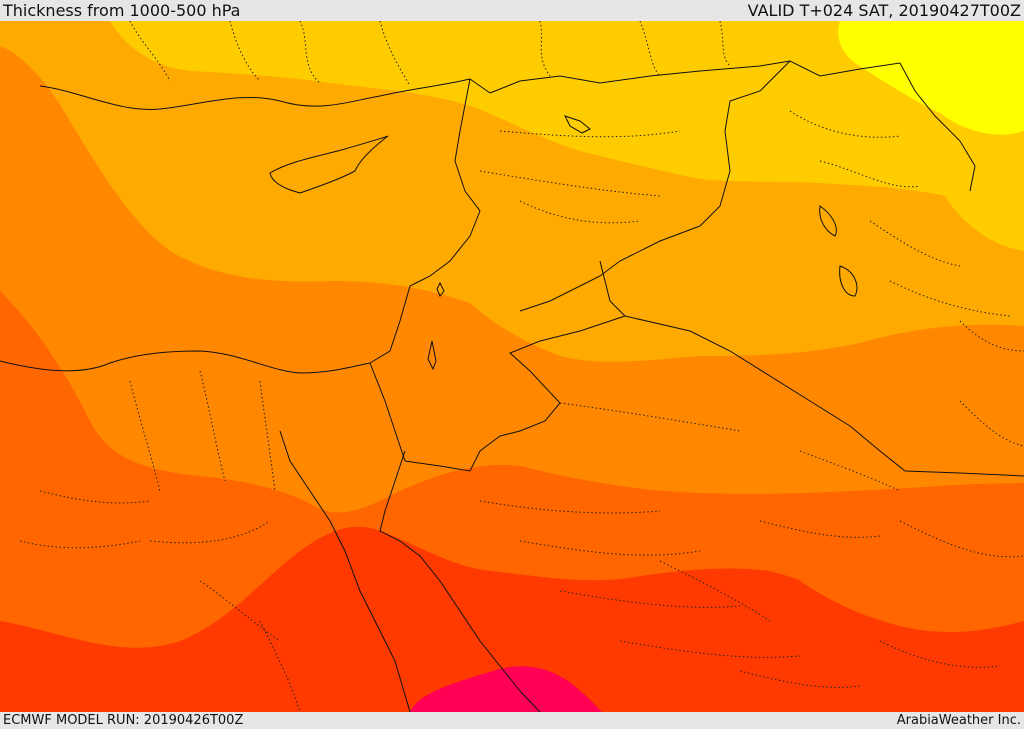 The height and width of the screenshot is (729, 1024). What do you see at coordinates (610, 268) in the screenshot?
I see `border-jordan-iraq` at bounding box center [610, 268].